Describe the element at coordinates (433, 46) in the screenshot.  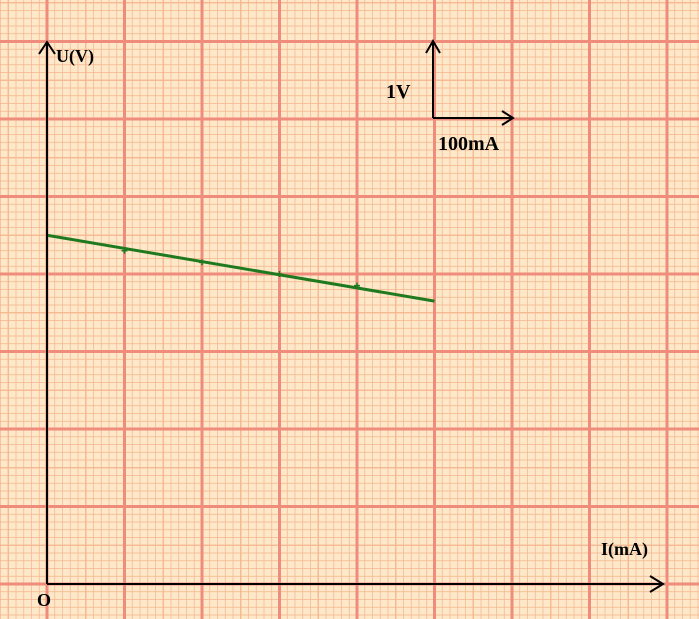
I see `scale-v-arrow-icon` at that location.